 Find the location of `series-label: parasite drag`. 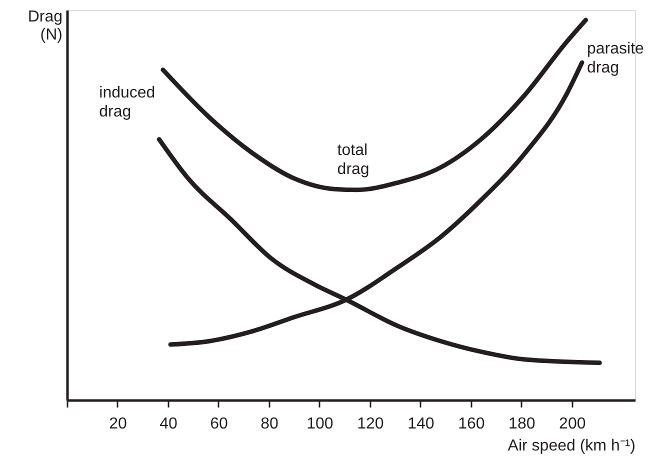

series-label: parasite drag is located at coordinates (615, 58).